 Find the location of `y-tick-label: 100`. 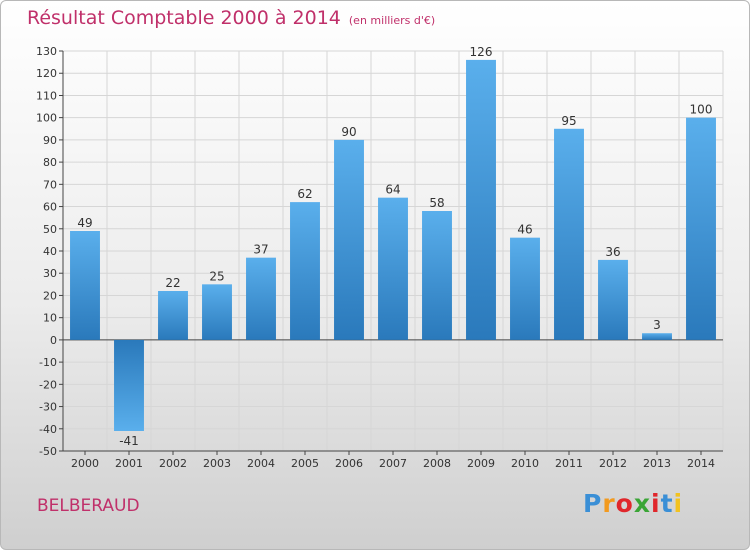

y-tick-label: 100 is located at coordinates (46, 118).